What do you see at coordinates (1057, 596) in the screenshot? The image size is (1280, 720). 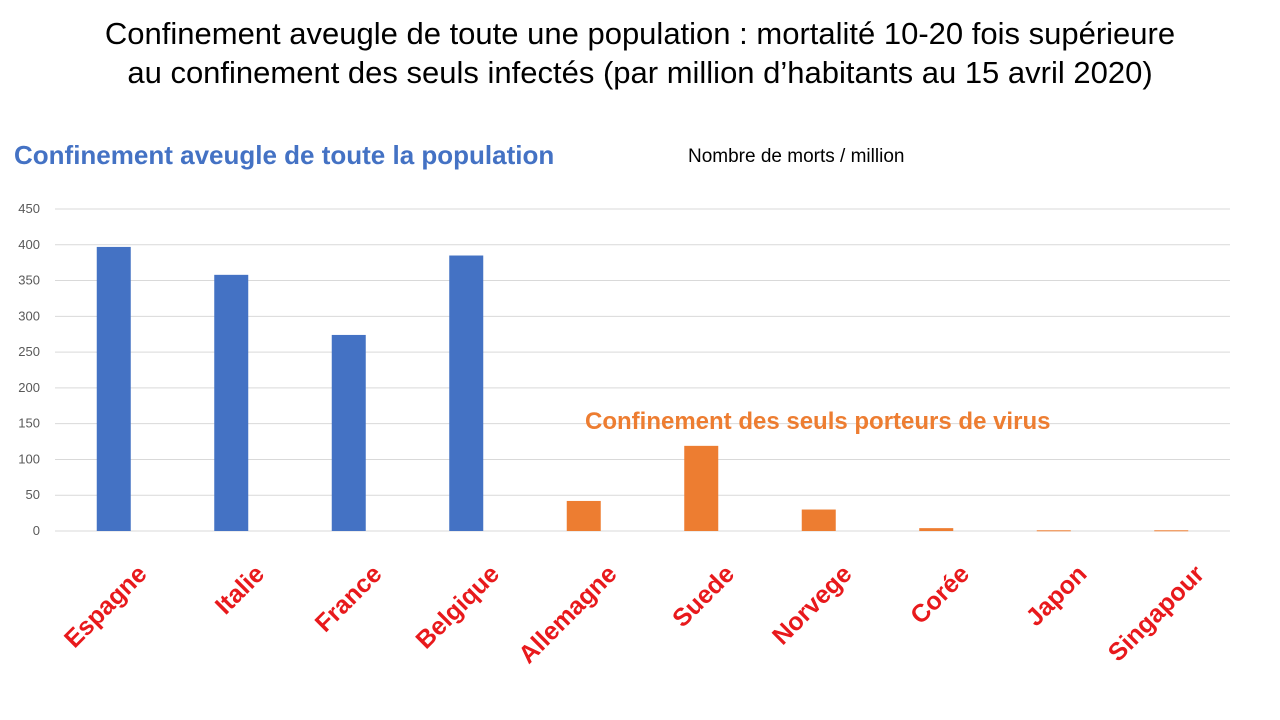 I see `category-label-japon: Japon` at bounding box center [1057, 596].